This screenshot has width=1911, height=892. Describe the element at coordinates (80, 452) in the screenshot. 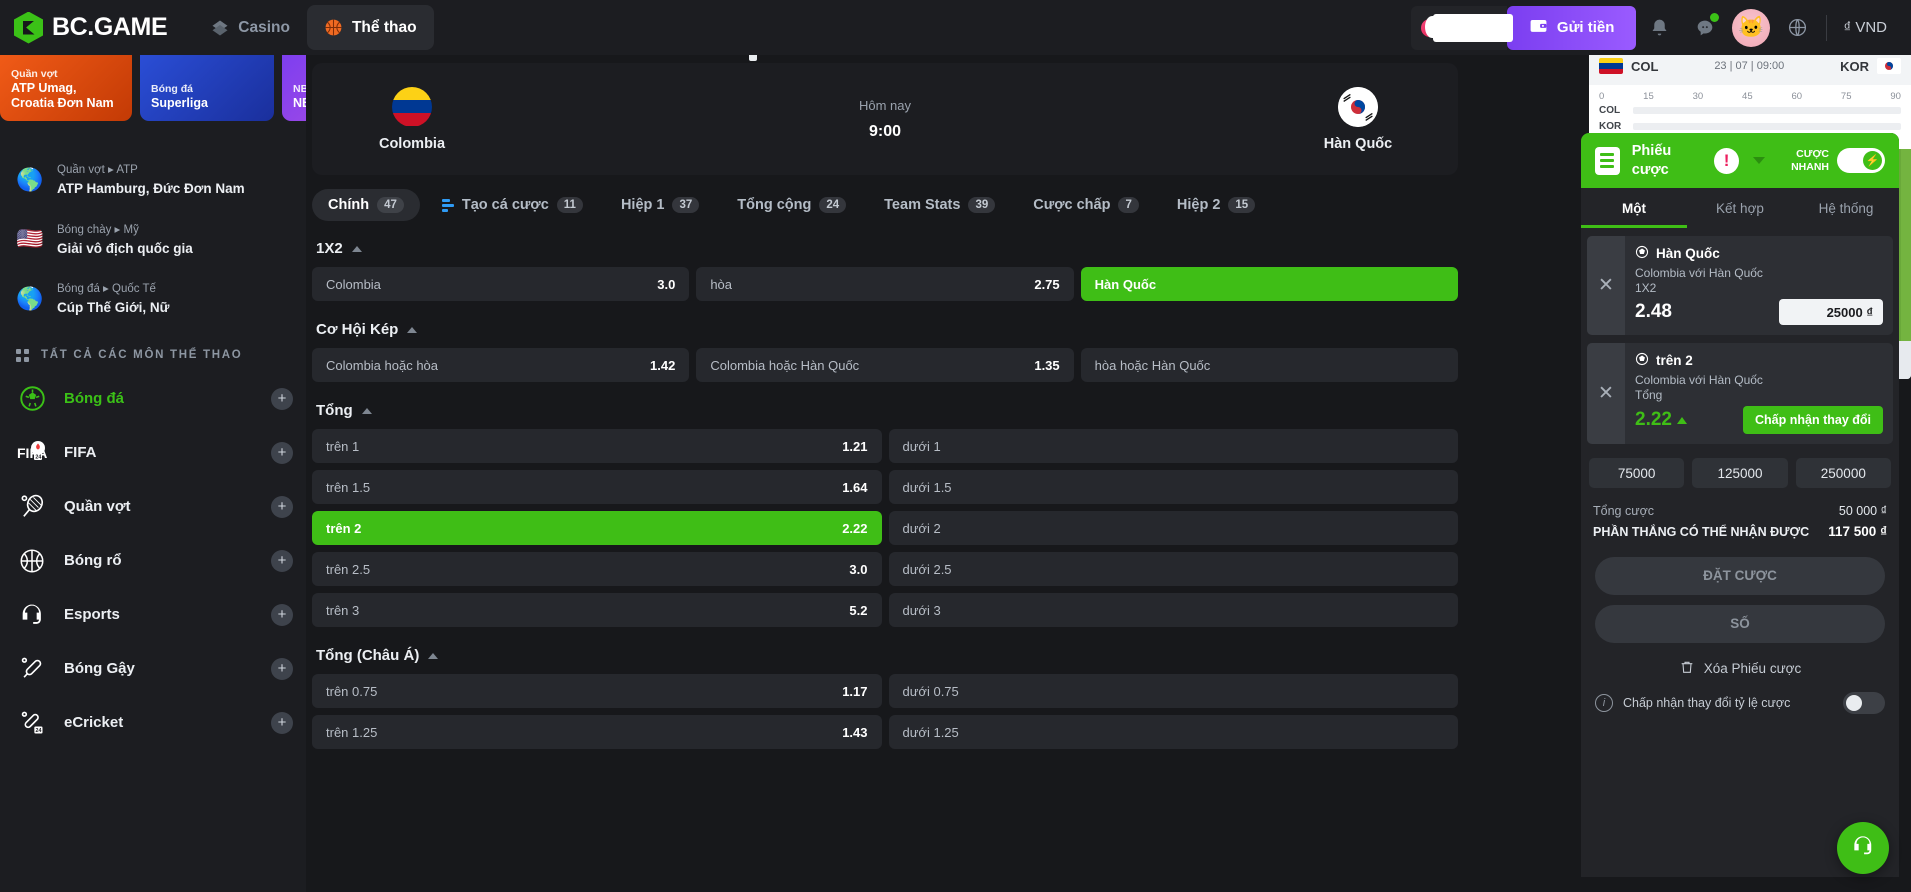

I see `sidebar-label-fifa: FIFA` at that location.